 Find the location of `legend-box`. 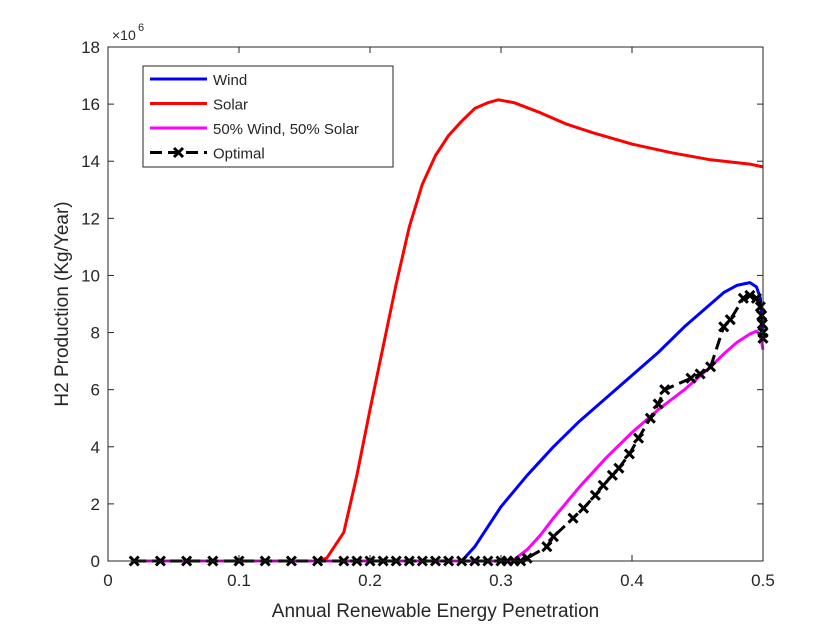

legend-box is located at coordinates (268, 116).